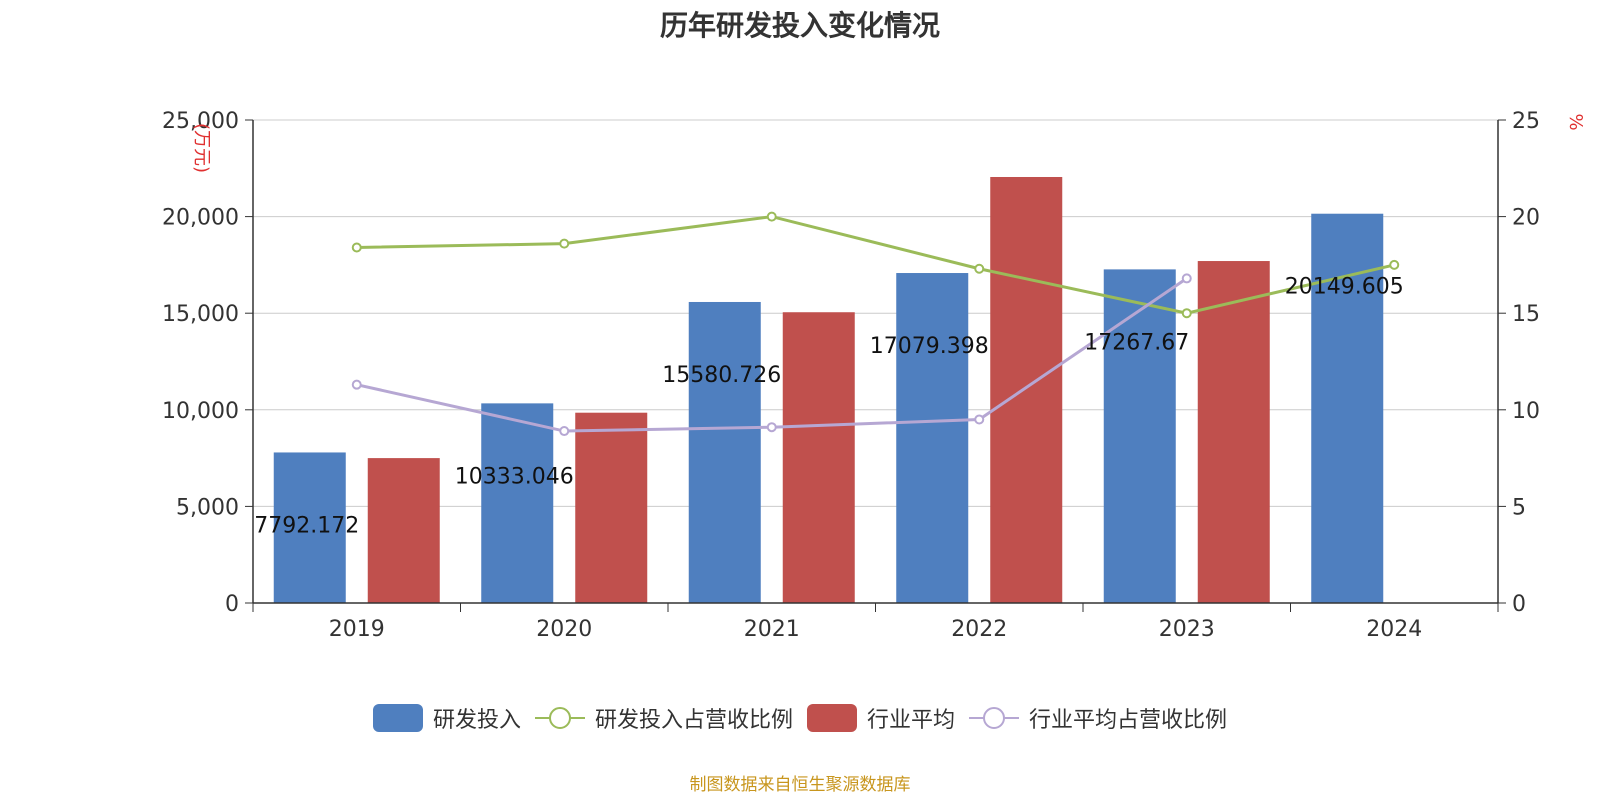 The height and width of the screenshot is (800, 1600). Describe the element at coordinates (1526, 121) in the screenshot. I see `y-right-tick-label: 25` at that location.